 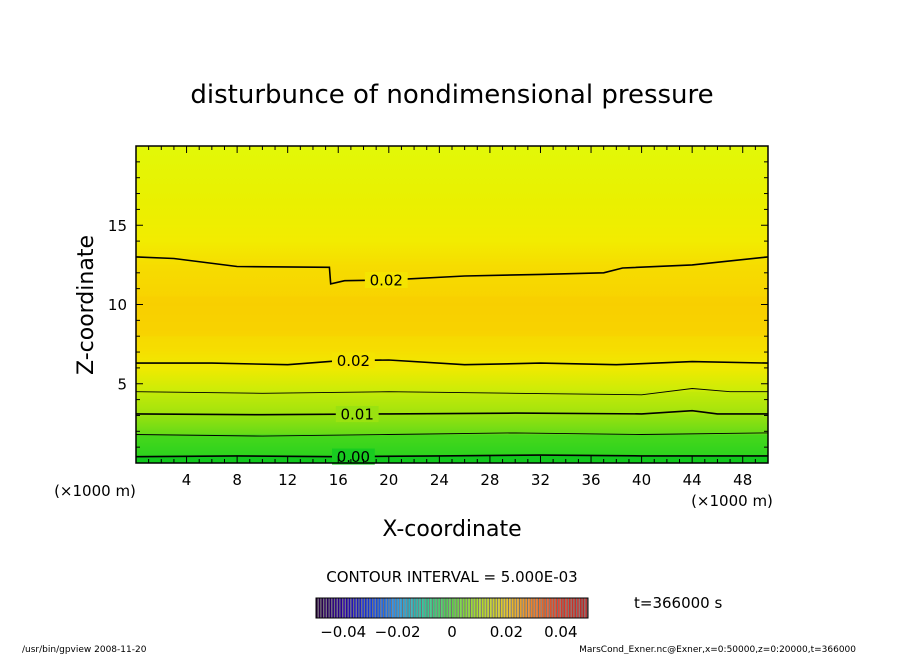 What do you see at coordinates (451, 529) in the screenshot?
I see `x-axis-label: X-coordinate` at bounding box center [451, 529].